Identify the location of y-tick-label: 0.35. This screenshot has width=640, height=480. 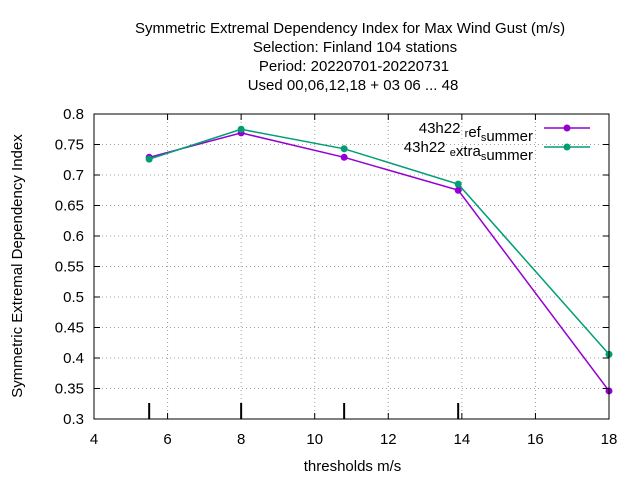
(69, 389).